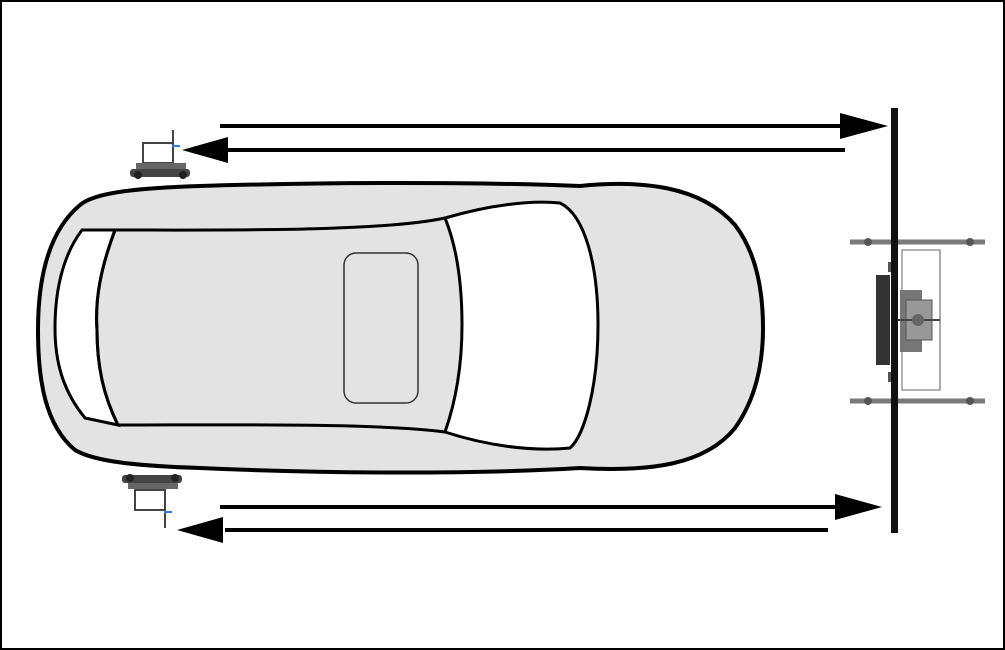 The image size is (1005, 650). What do you see at coordinates (381, 328) in the screenshot?
I see `sunroof` at bounding box center [381, 328].